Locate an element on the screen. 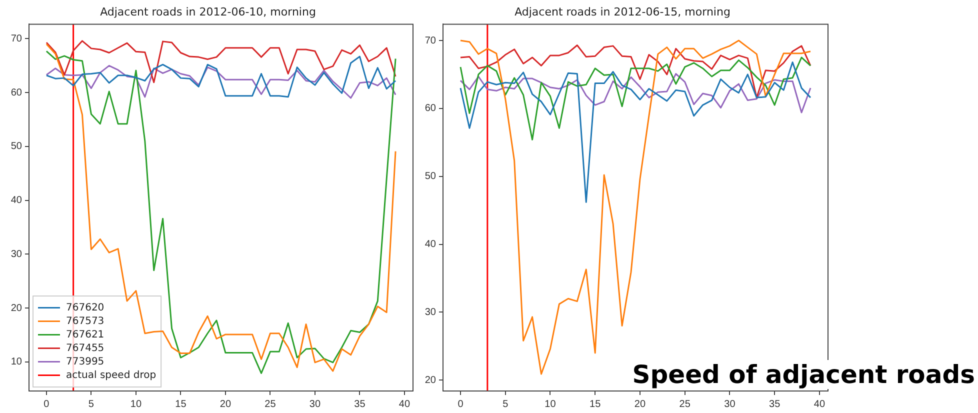  legend-label: 767455 is located at coordinates (85, 348).